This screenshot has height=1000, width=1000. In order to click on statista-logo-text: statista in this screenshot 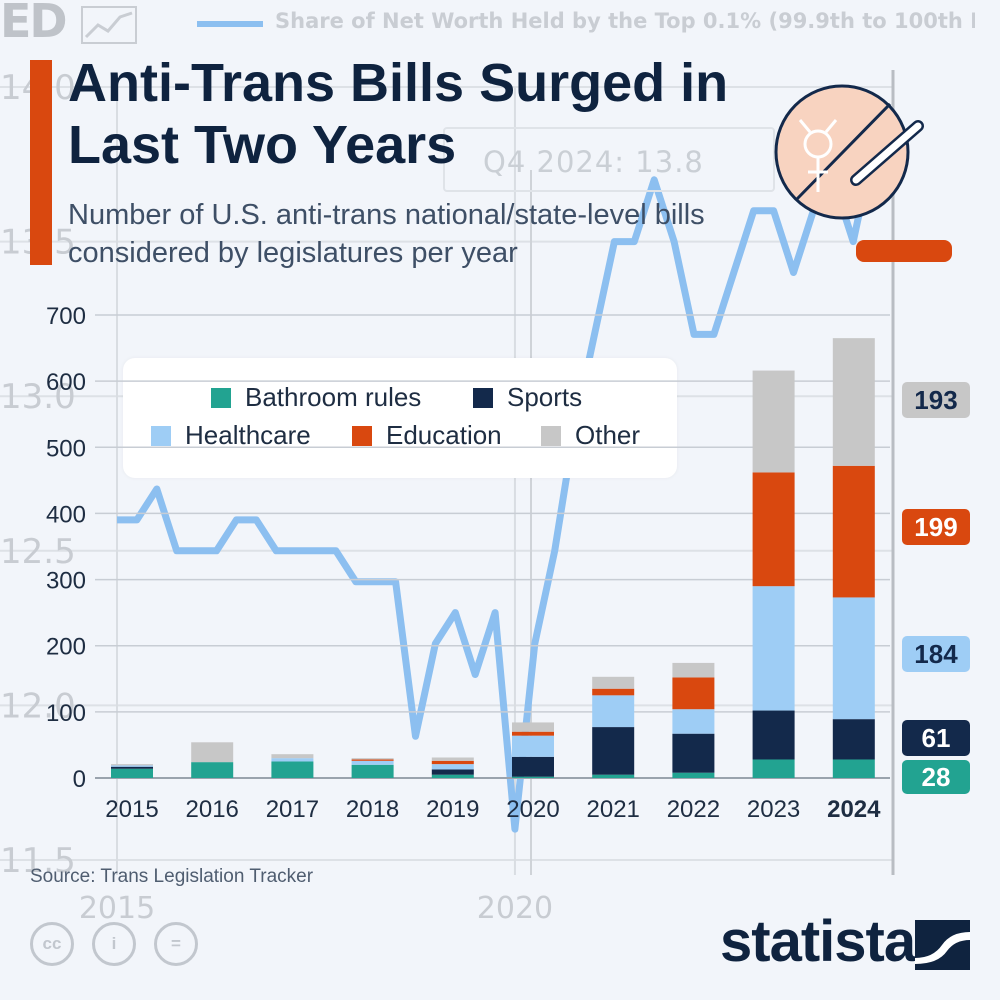, I will do `click(818, 941)`.